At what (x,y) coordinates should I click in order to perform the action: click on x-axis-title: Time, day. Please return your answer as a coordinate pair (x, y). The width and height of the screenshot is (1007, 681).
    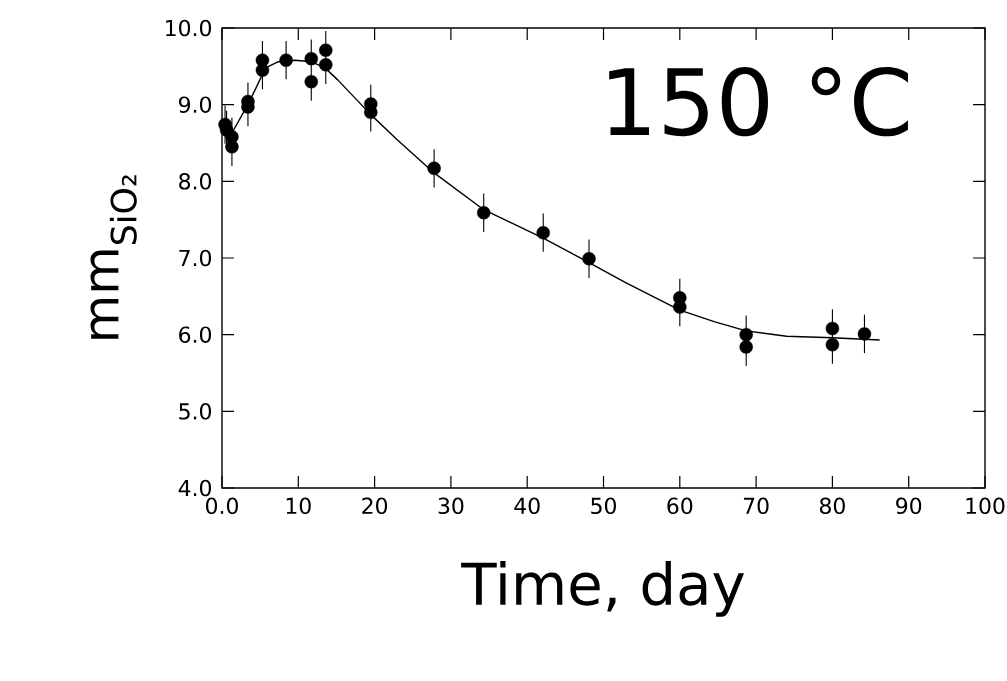
    Looking at the image, I should click on (603, 588).